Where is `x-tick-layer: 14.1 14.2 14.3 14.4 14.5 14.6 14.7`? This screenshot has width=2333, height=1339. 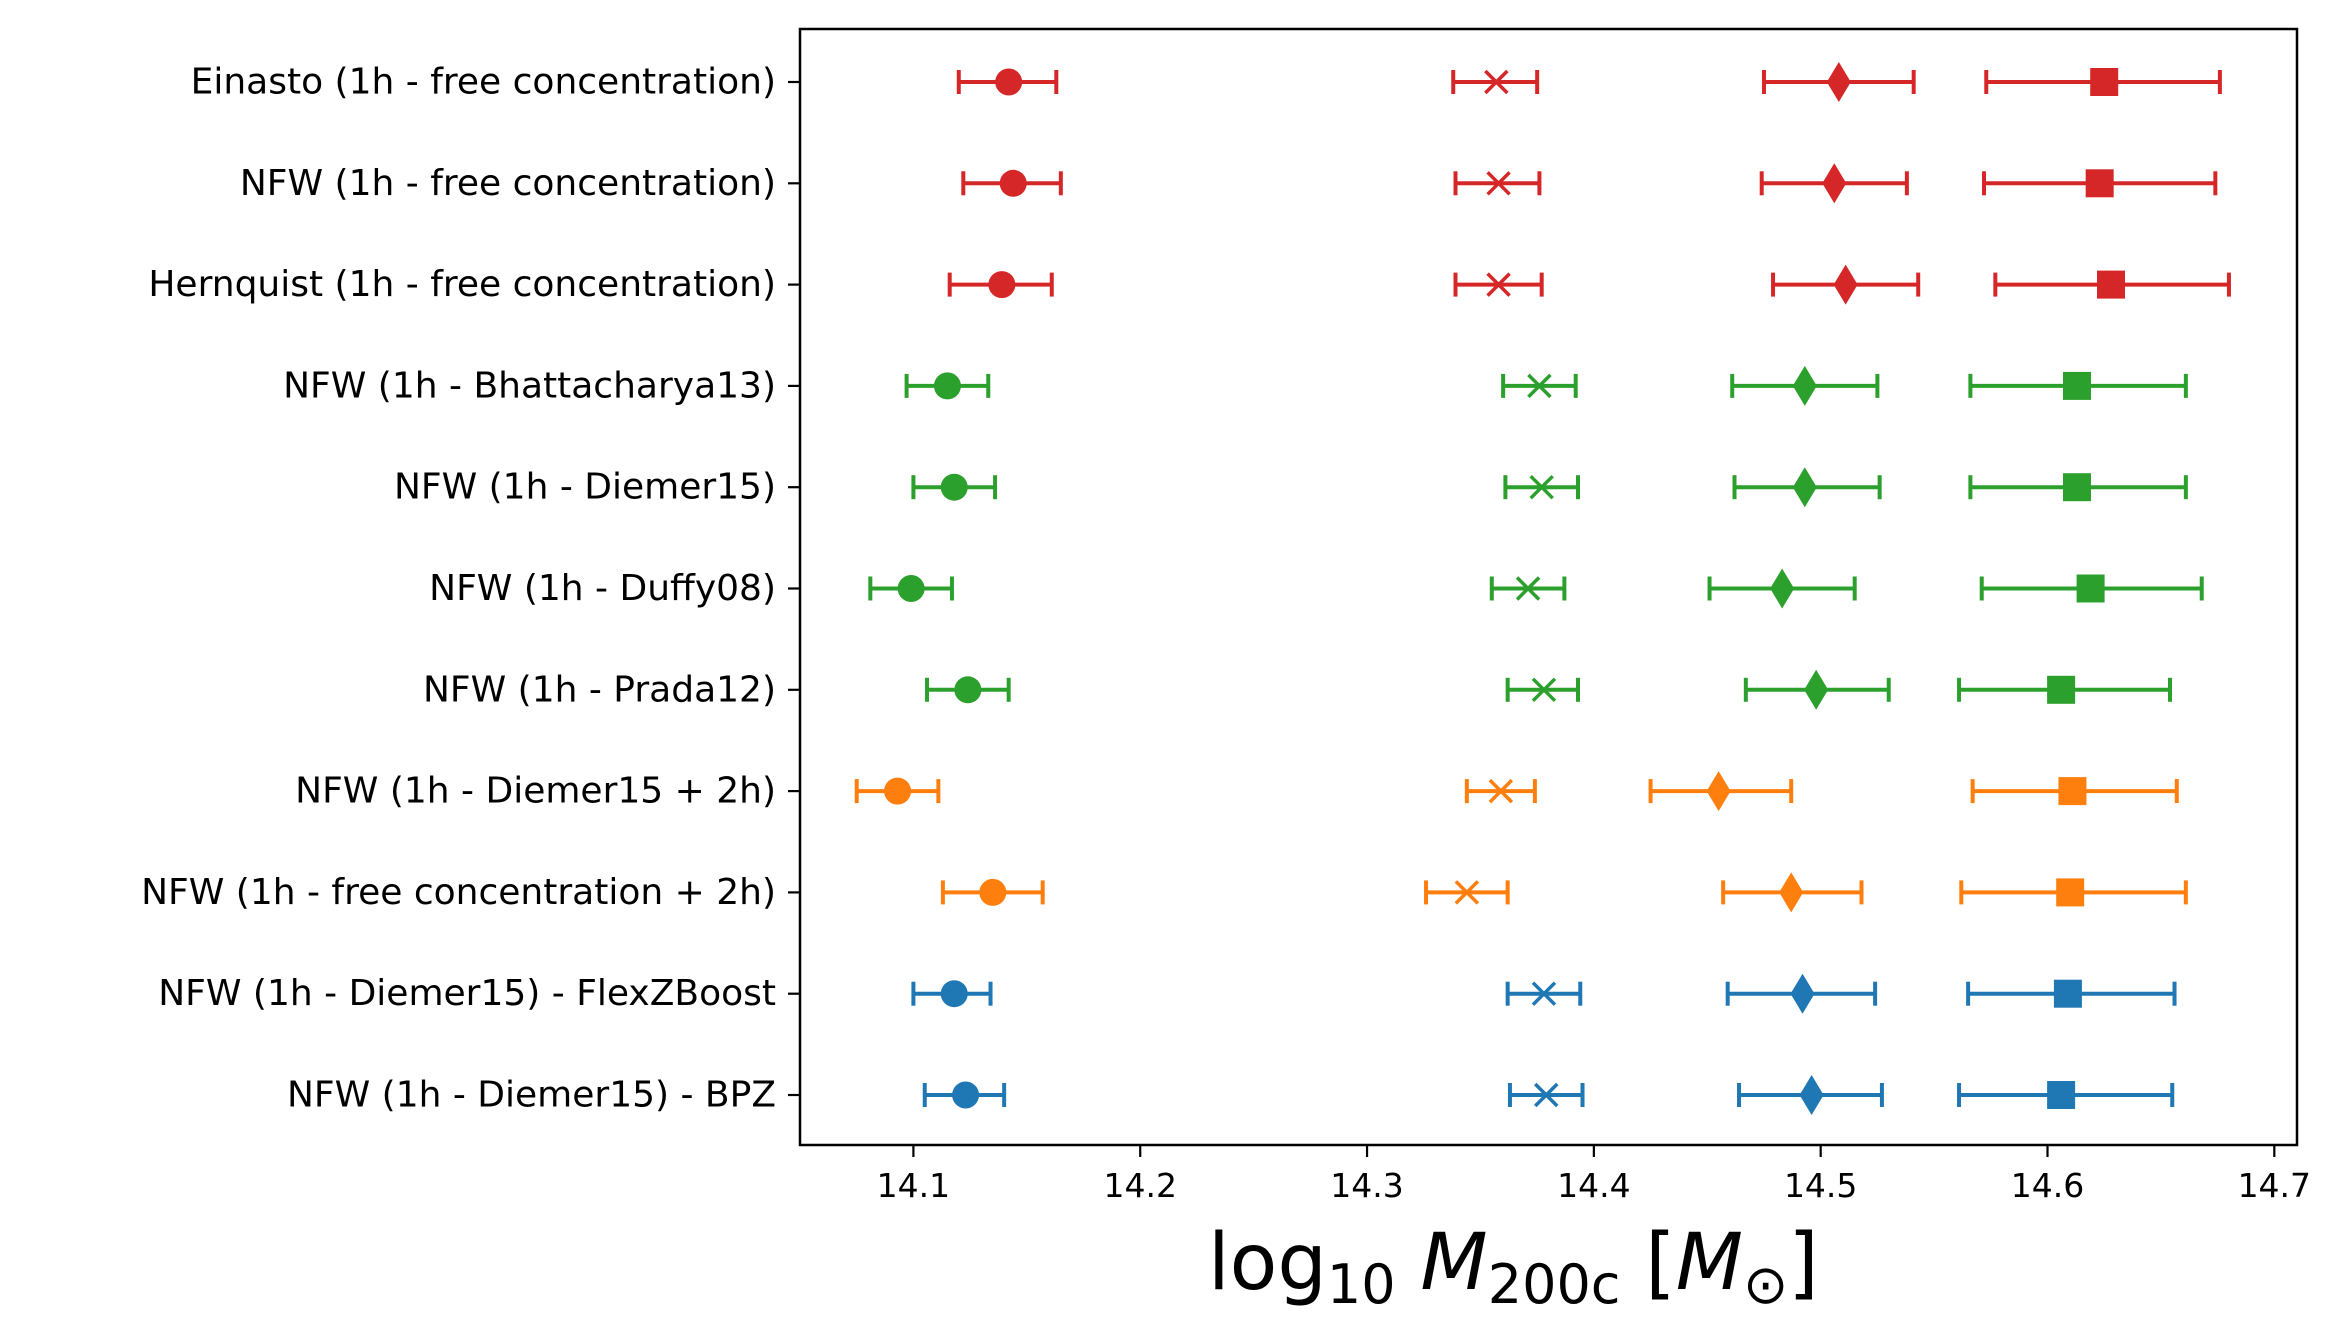 x-tick-layer: 14.1 14.2 14.3 14.4 14.5 14.6 14.7 is located at coordinates (1594, 1175).